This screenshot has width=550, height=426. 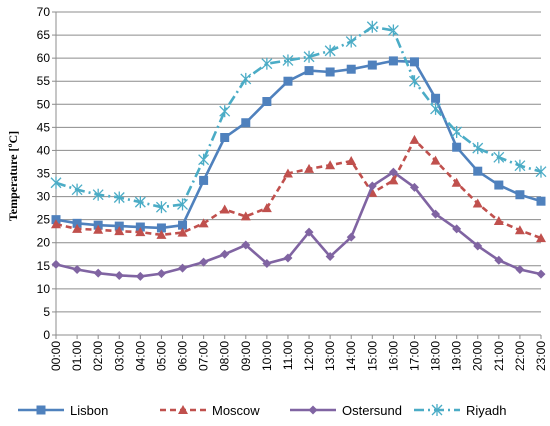 I want to click on x-tick-label: 23:00, so click(x=541, y=356).